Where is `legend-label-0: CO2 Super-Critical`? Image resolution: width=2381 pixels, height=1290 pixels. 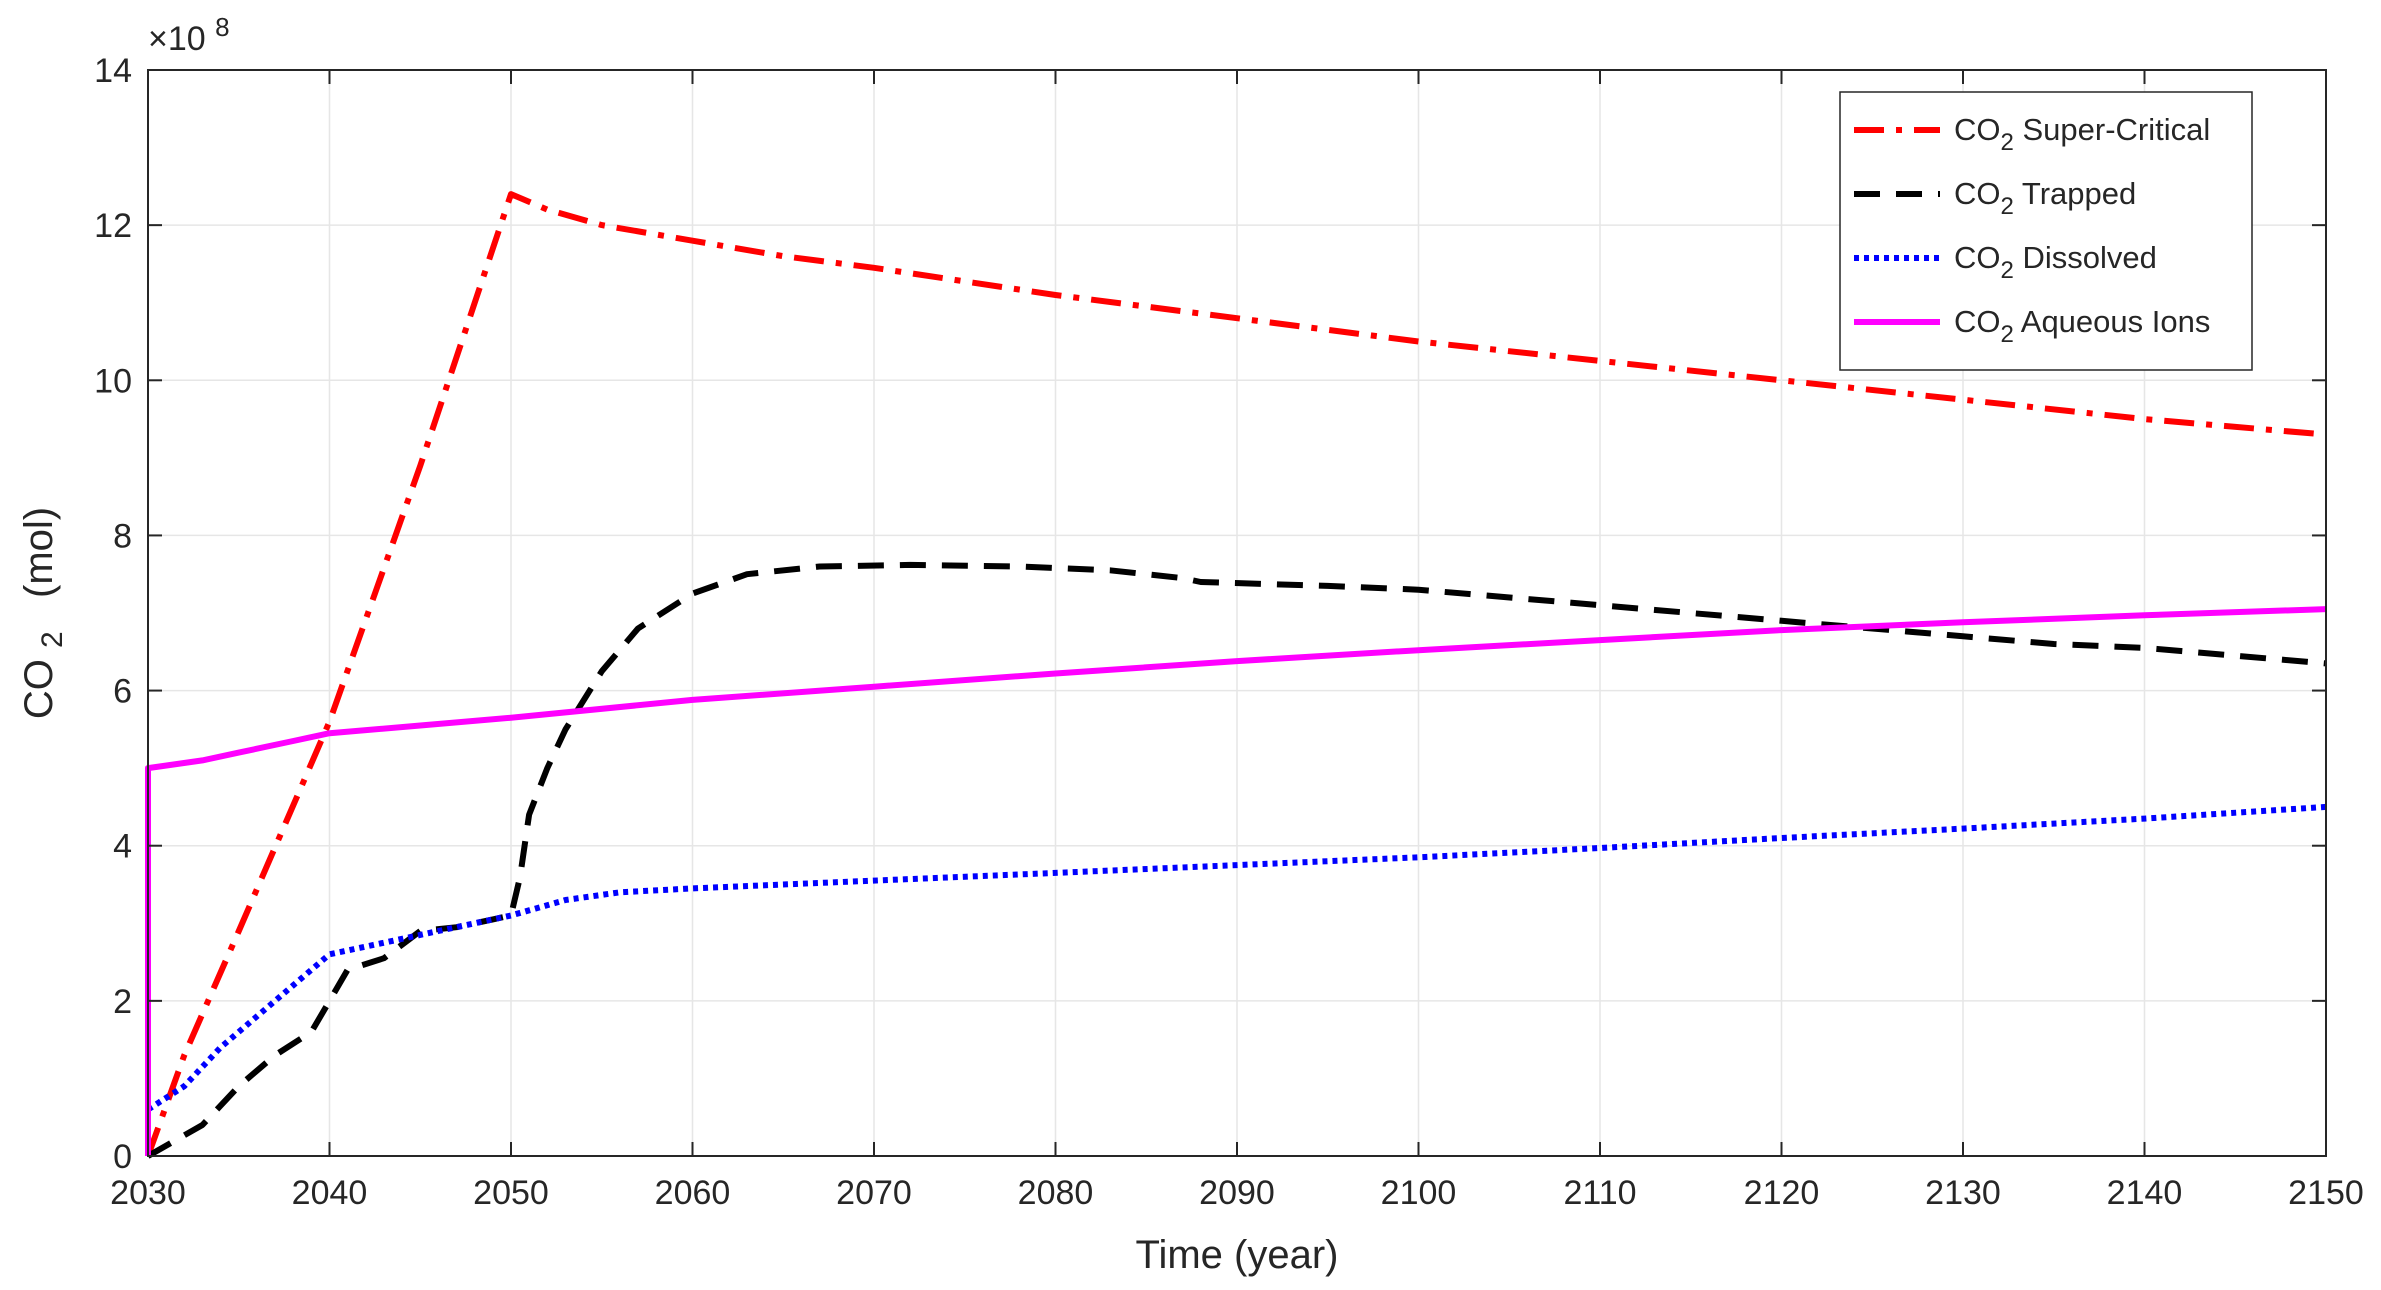
legend-label-0: CO2 Super-Critical is located at coordinates (2082, 134).